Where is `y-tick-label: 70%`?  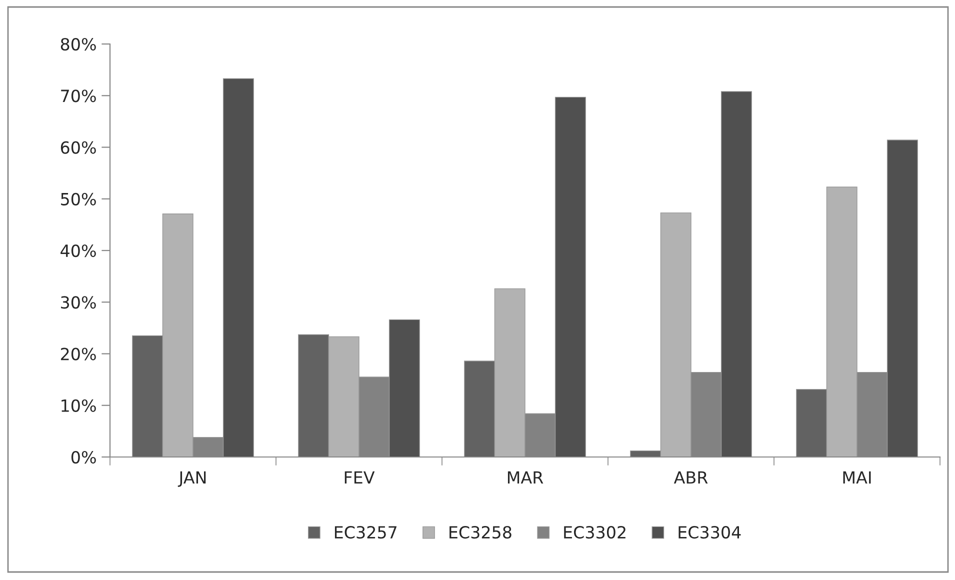 y-tick-label: 70% is located at coordinates (78, 96).